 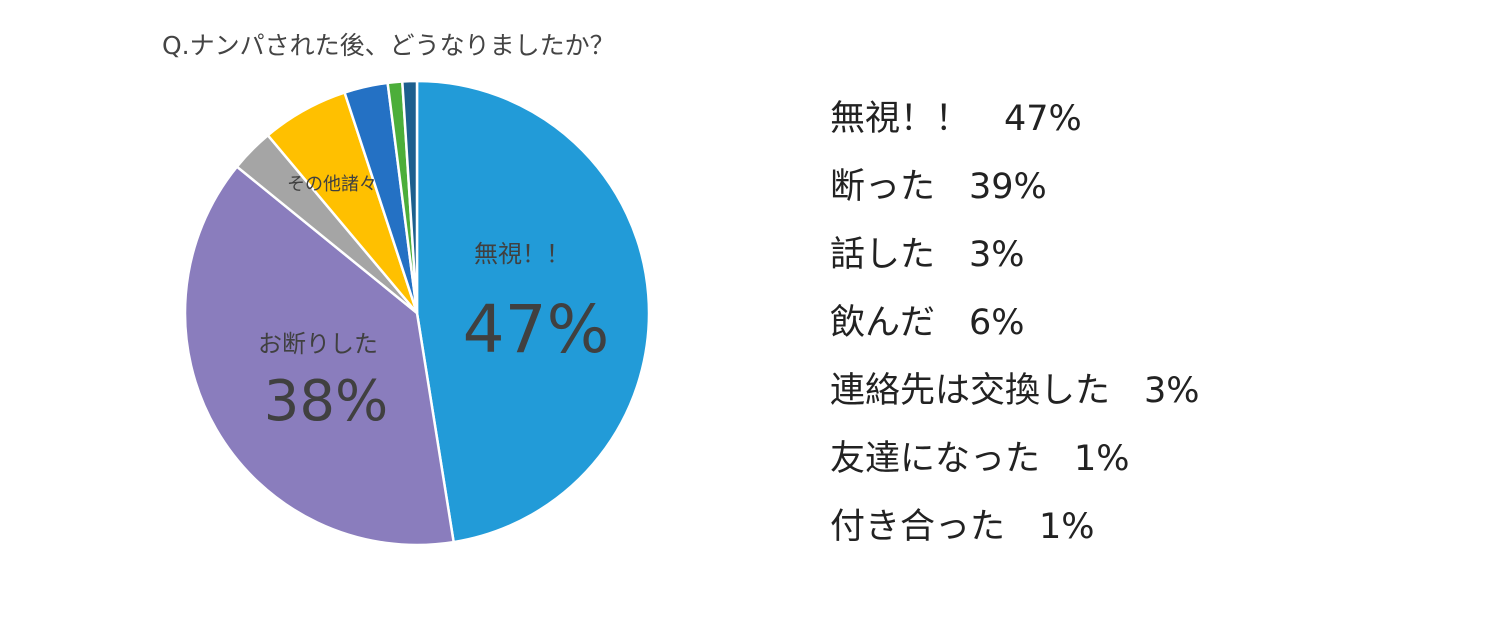 I want to click on stat-row-talked: 話した 3%, so click(x=1015, y=264).